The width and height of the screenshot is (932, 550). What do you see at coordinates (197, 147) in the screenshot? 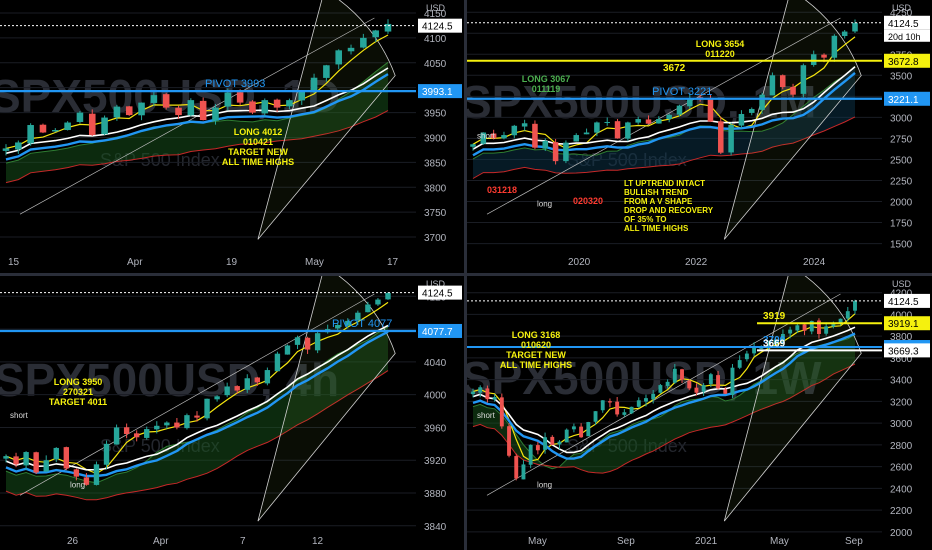
I see `cloud-span-b` at bounding box center [197, 147].